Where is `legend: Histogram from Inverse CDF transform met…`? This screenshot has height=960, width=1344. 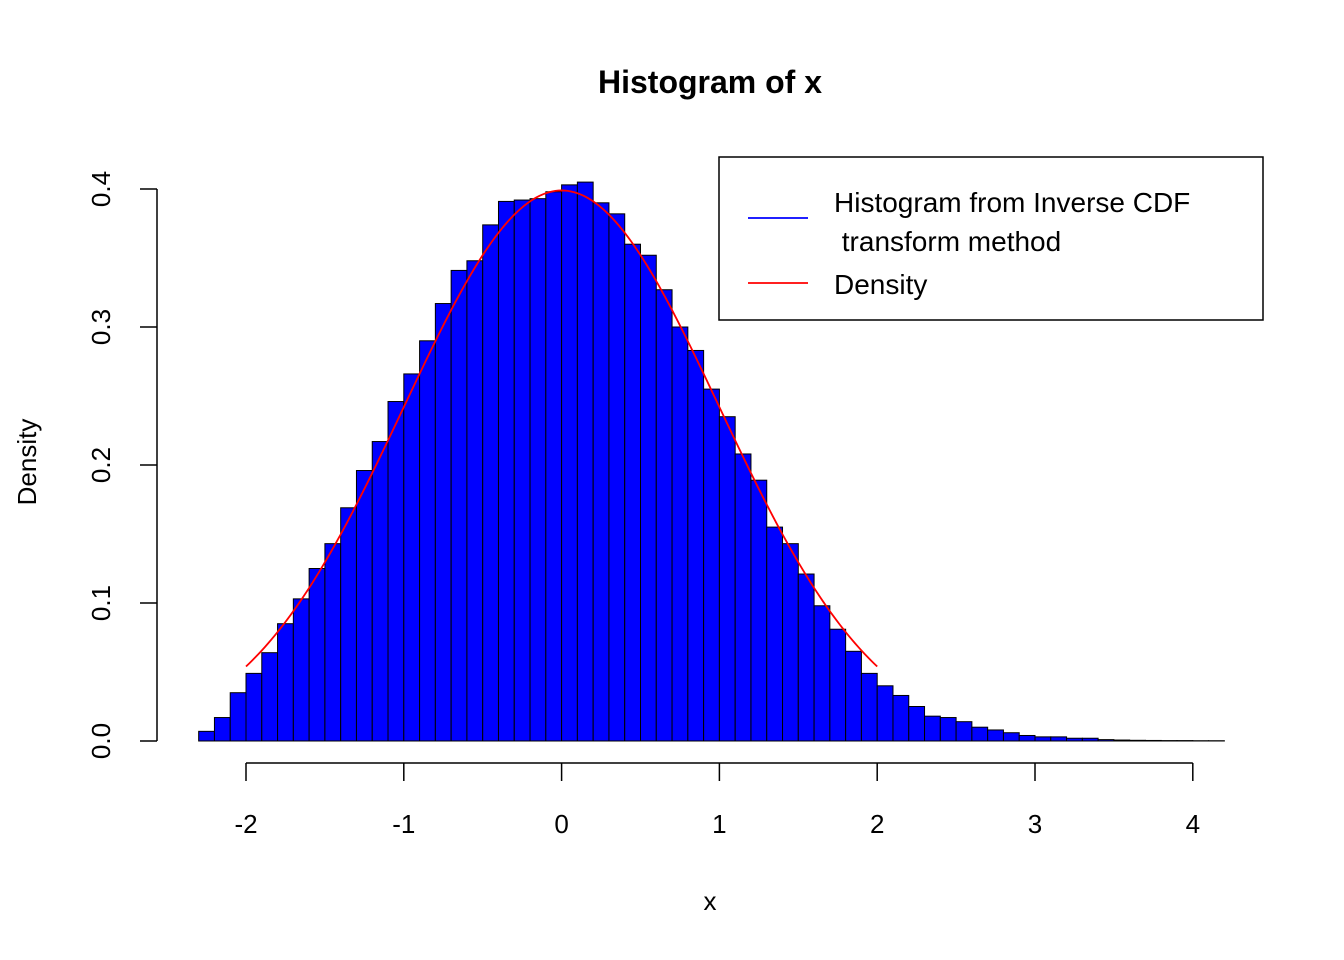
legend: Histogram from Inverse CDF transform met… is located at coordinates (991, 238).